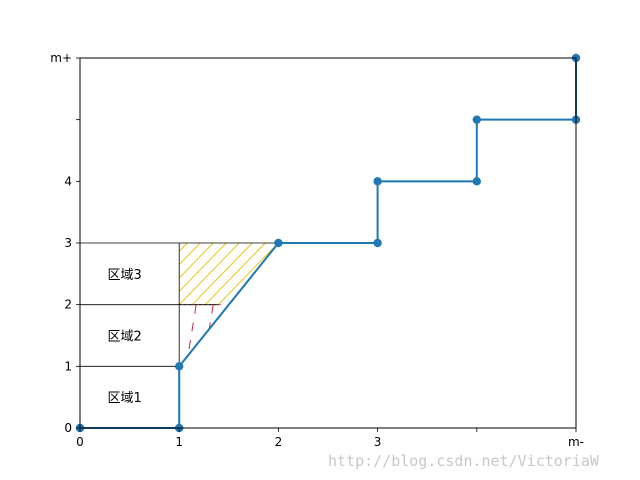 This screenshot has width=640, height=480. What do you see at coordinates (179, 442) in the screenshot?
I see `x-tick-label: 1` at bounding box center [179, 442].